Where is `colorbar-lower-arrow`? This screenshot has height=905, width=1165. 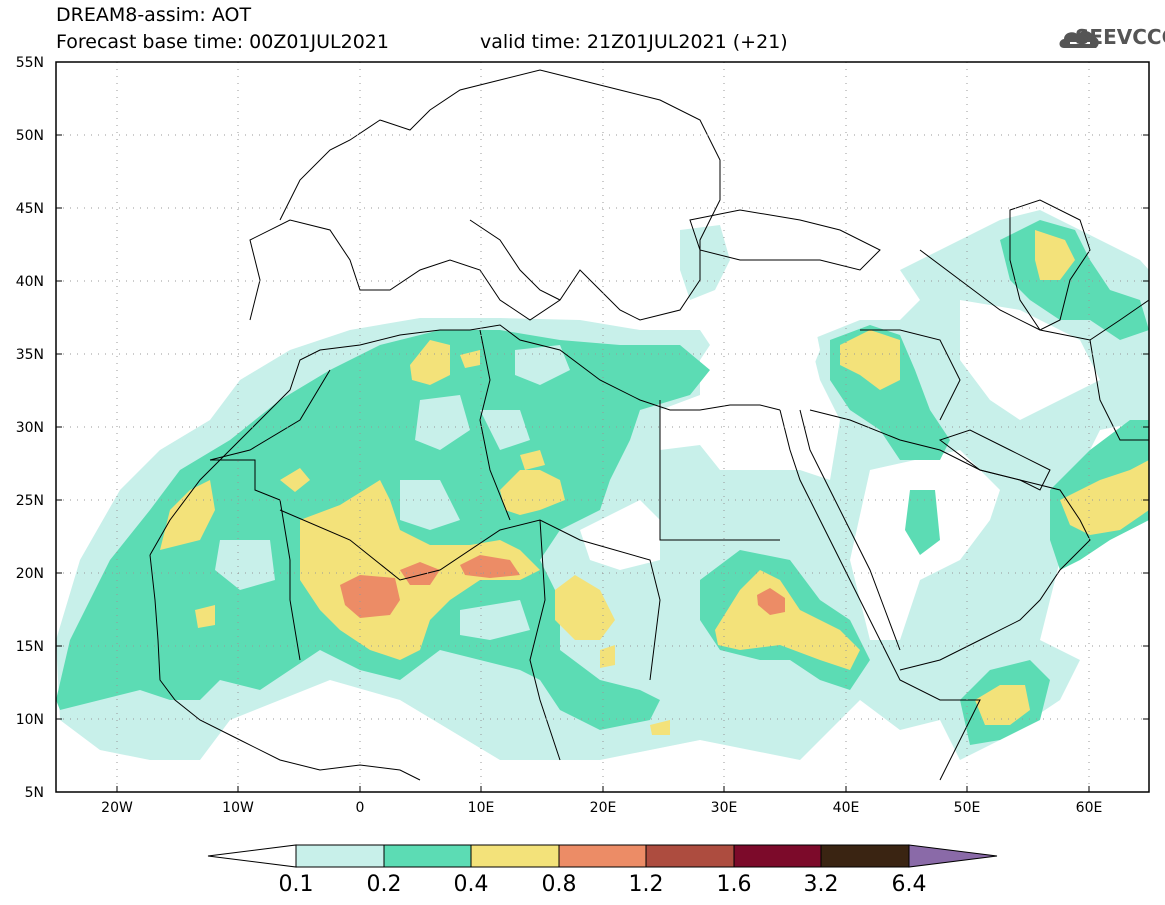 colorbar-lower-arrow is located at coordinates (252, 856).